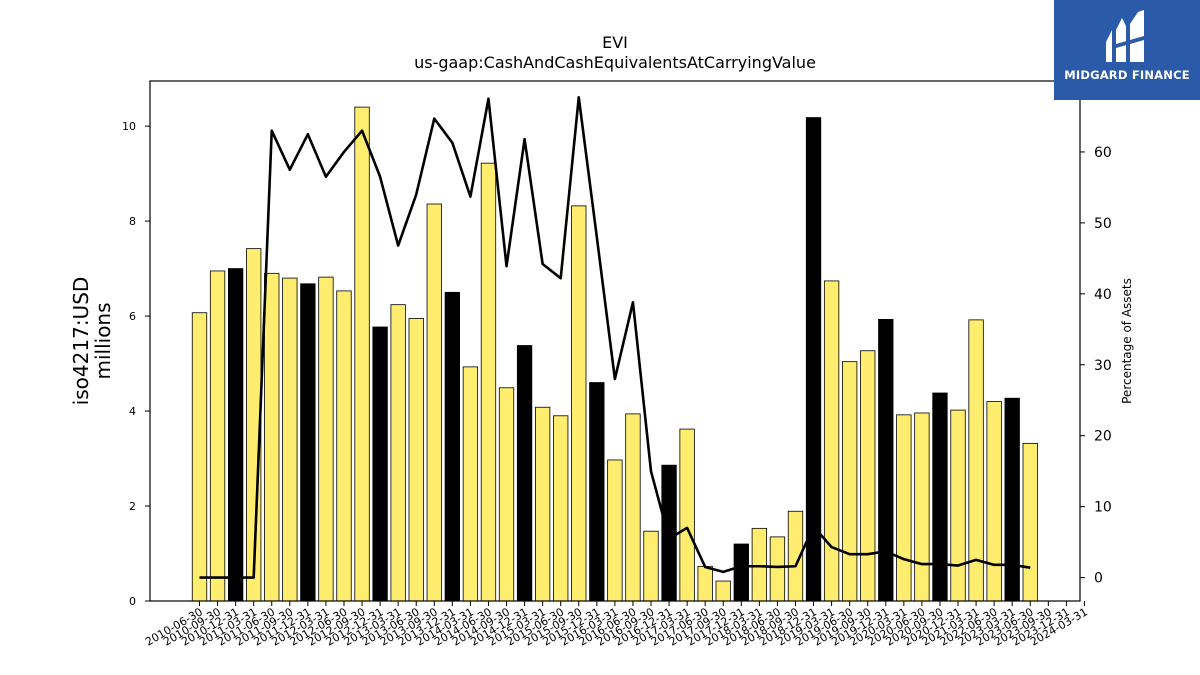  I want to click on y-tick-label: 4, so click(132, 411).